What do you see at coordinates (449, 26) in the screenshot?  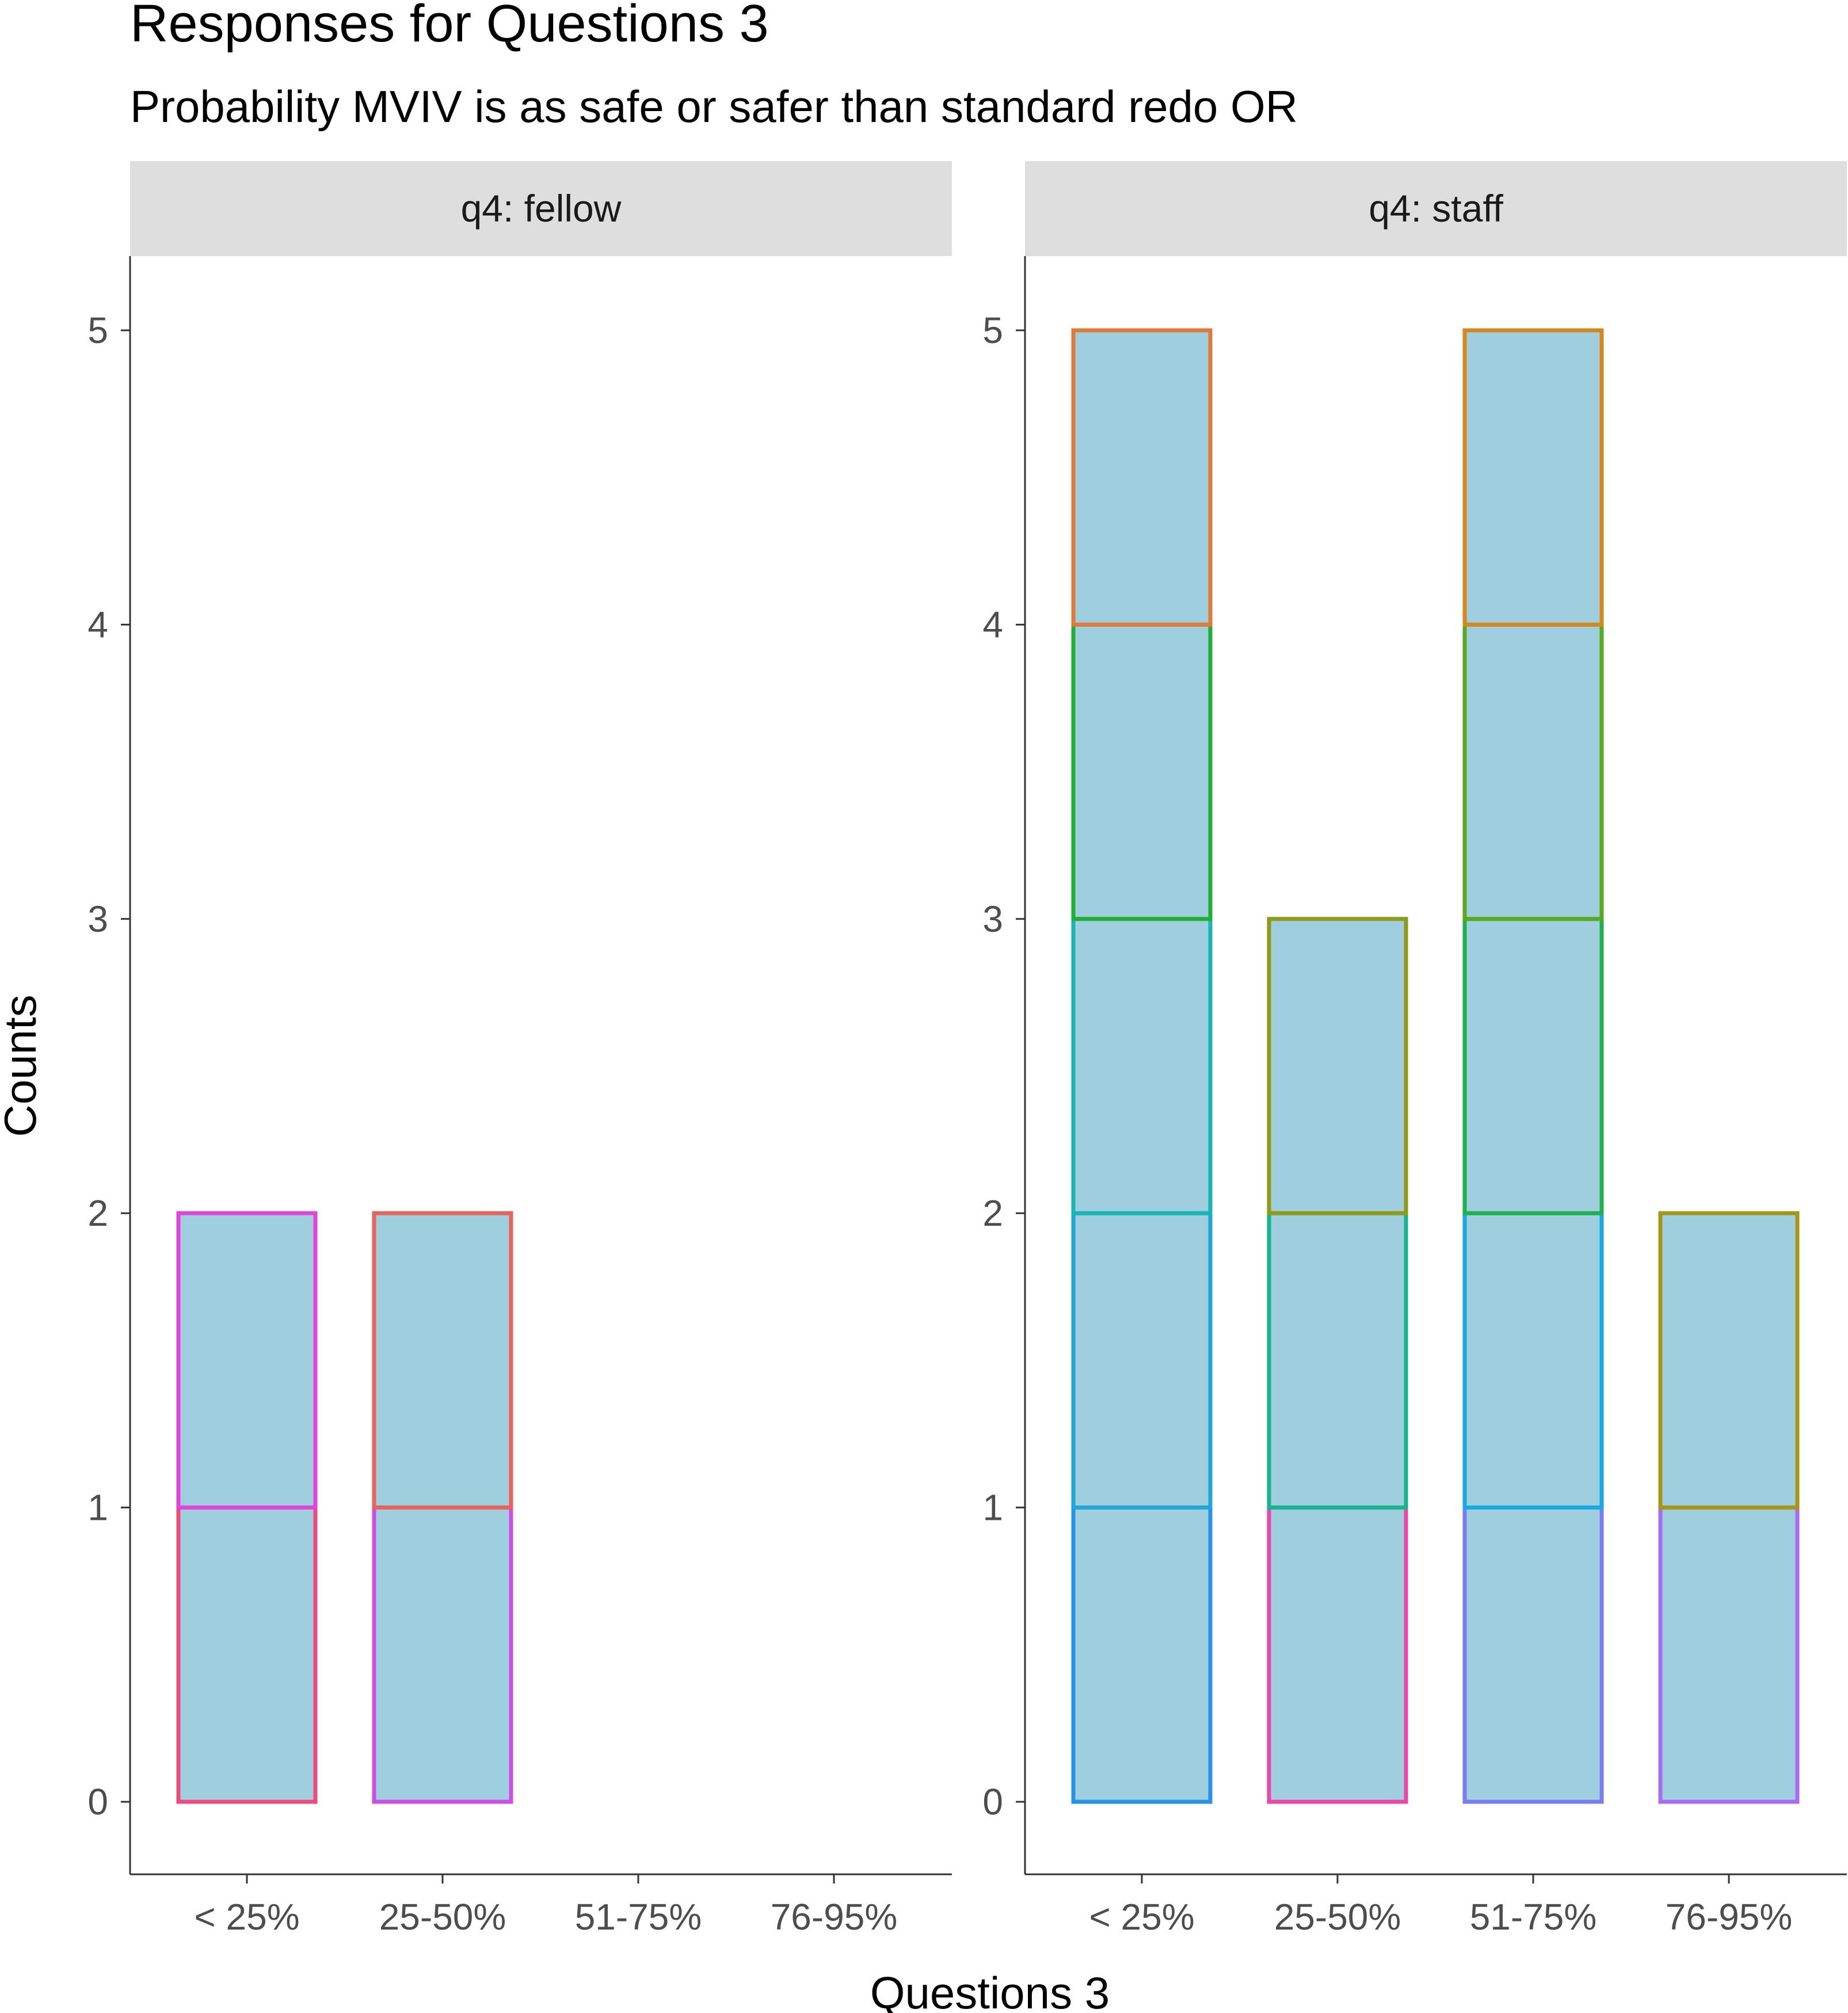 I see `chart-title: Responses for Questions 3` at bounding box center [449, 26].